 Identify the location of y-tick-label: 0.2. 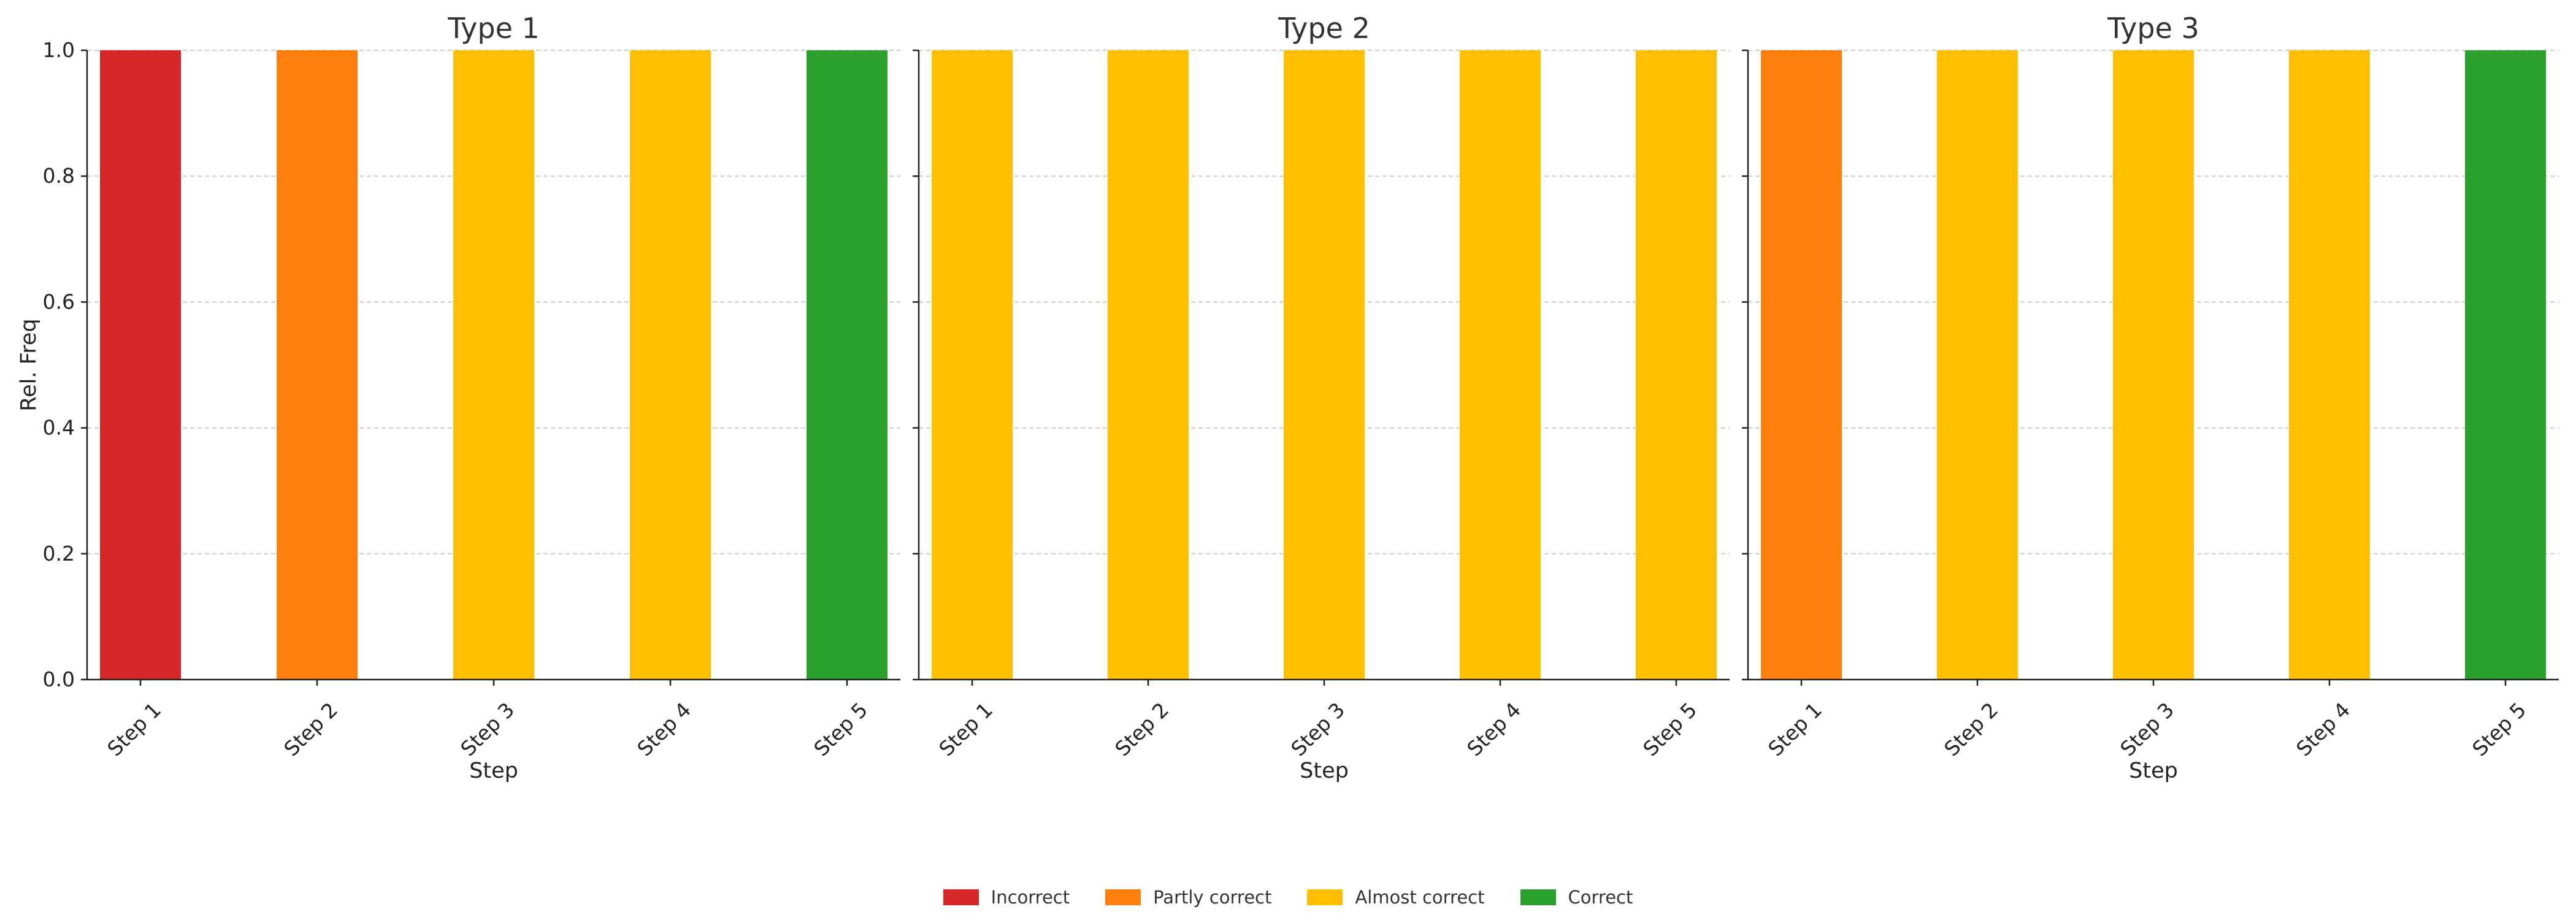
(59, 553).